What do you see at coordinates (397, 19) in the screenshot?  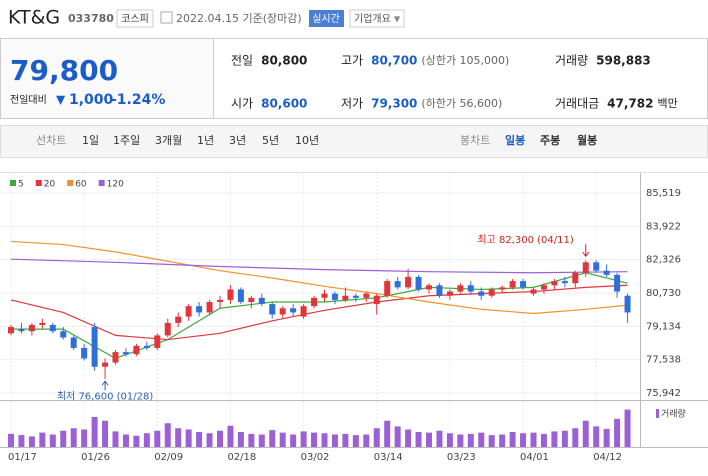 I see `dropdown-icon: ▼` at bounding box center [397, 19].